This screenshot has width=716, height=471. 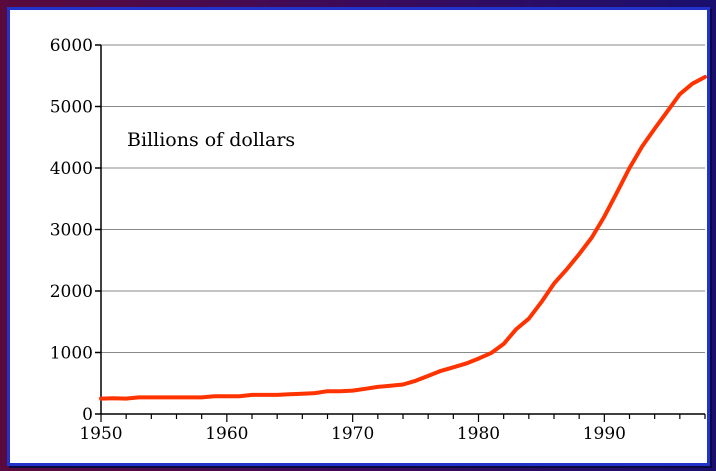 I want to click on x-tick-label: 1970, so click(x=352, y=434).